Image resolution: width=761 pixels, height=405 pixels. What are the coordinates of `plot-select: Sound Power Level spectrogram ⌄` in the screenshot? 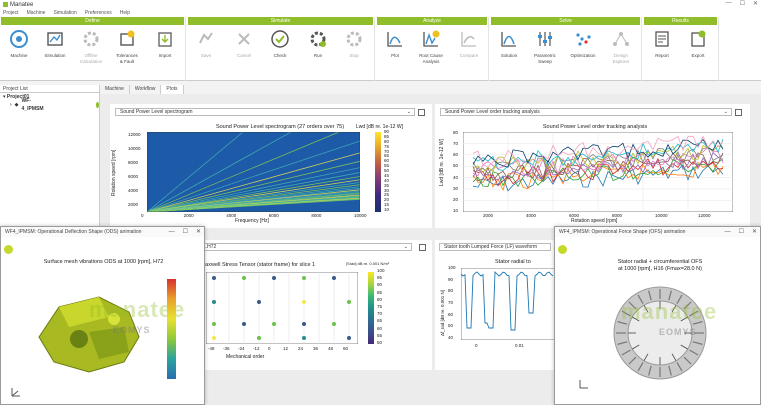 It's located at (265, 112).